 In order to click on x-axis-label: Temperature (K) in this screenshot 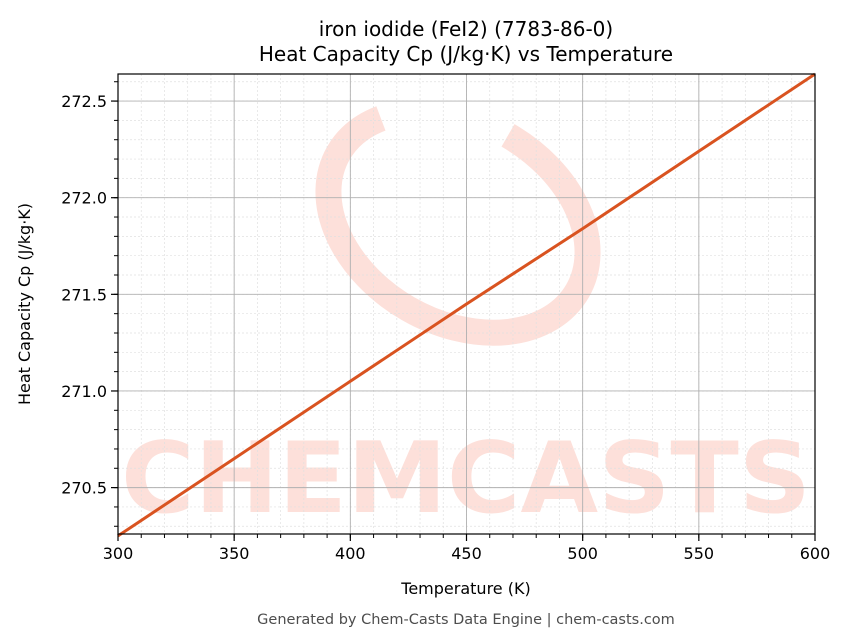, I will do `click(465, 588)`.